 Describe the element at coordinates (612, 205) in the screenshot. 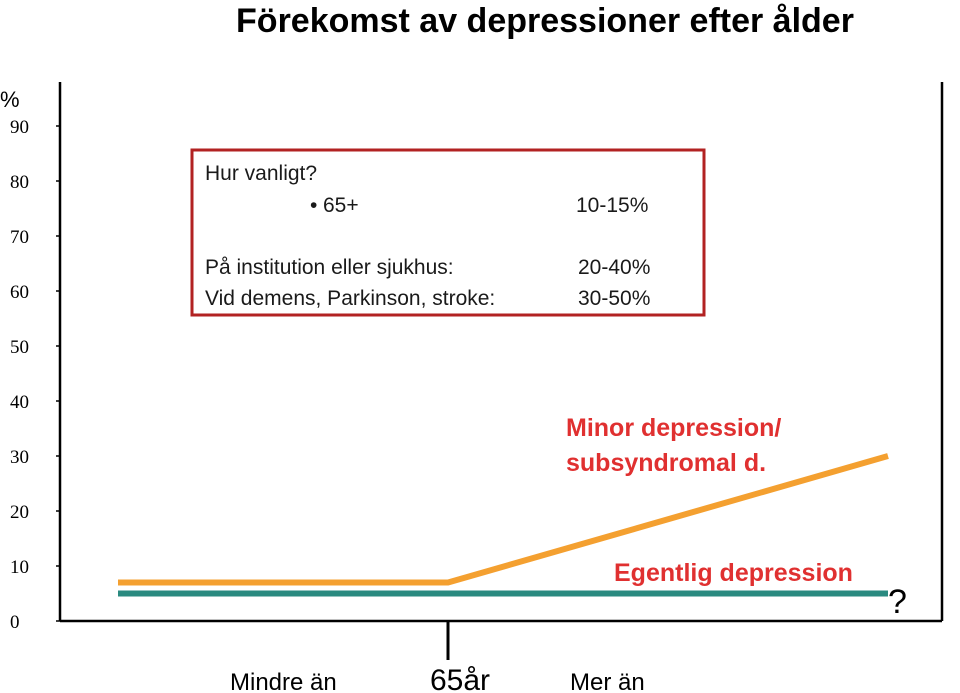

I see `annotation-bullet-value: 10-15%` at that location.